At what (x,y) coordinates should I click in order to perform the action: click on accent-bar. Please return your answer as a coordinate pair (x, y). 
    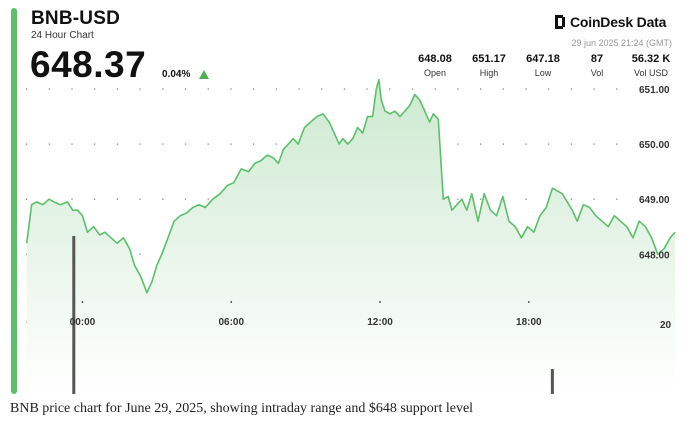
    Looking at the image, I should click on (14, 201).